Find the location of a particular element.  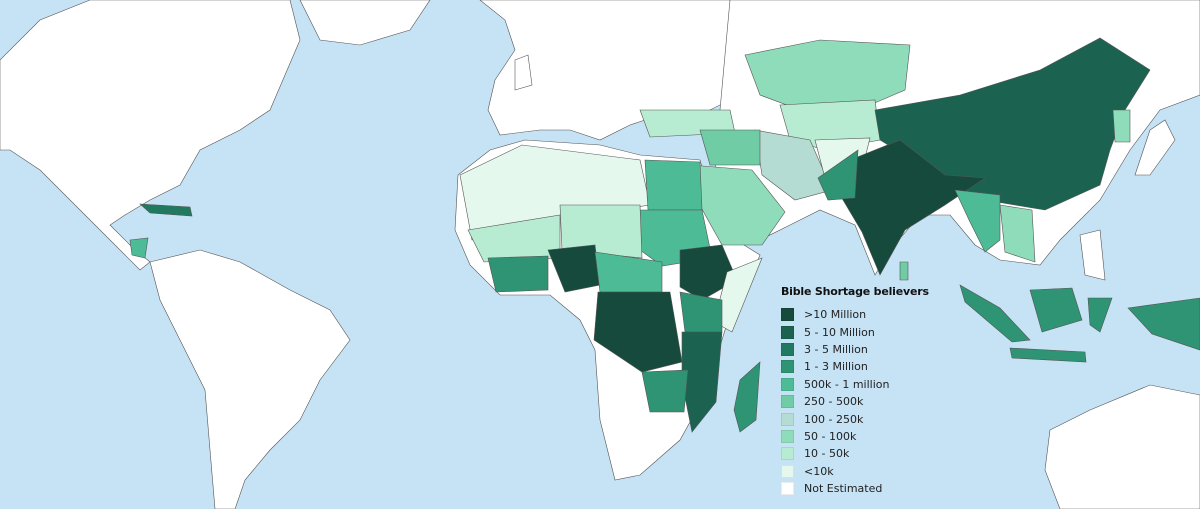

north-america is located at coordinates (150, 135).